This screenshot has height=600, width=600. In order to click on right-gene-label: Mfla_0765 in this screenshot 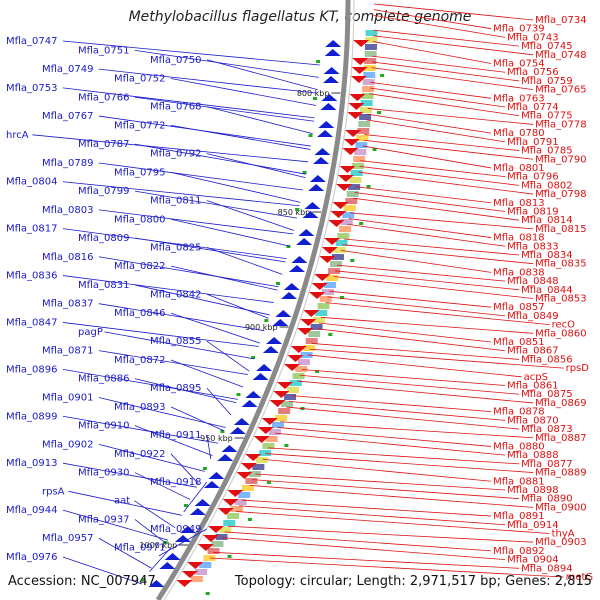, I will do `click(561, 90)`.